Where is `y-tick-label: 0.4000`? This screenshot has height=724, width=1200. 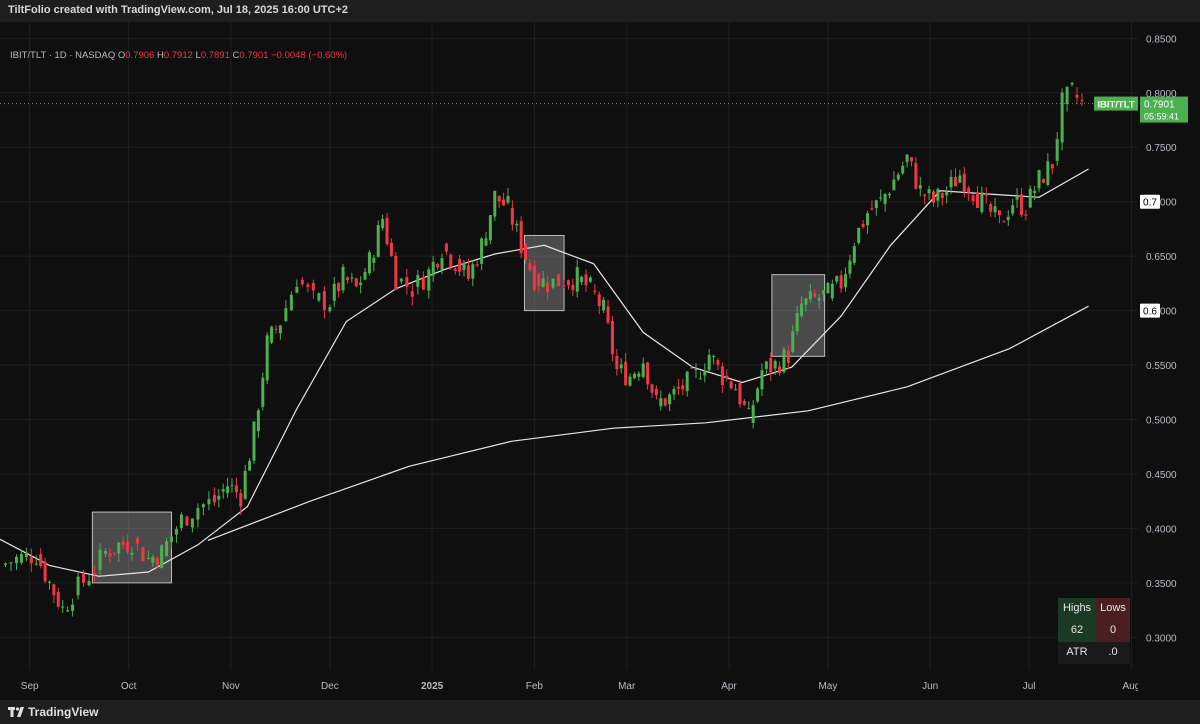 y-tick-label: 0.4000 is located at coordinates (1161, 529).